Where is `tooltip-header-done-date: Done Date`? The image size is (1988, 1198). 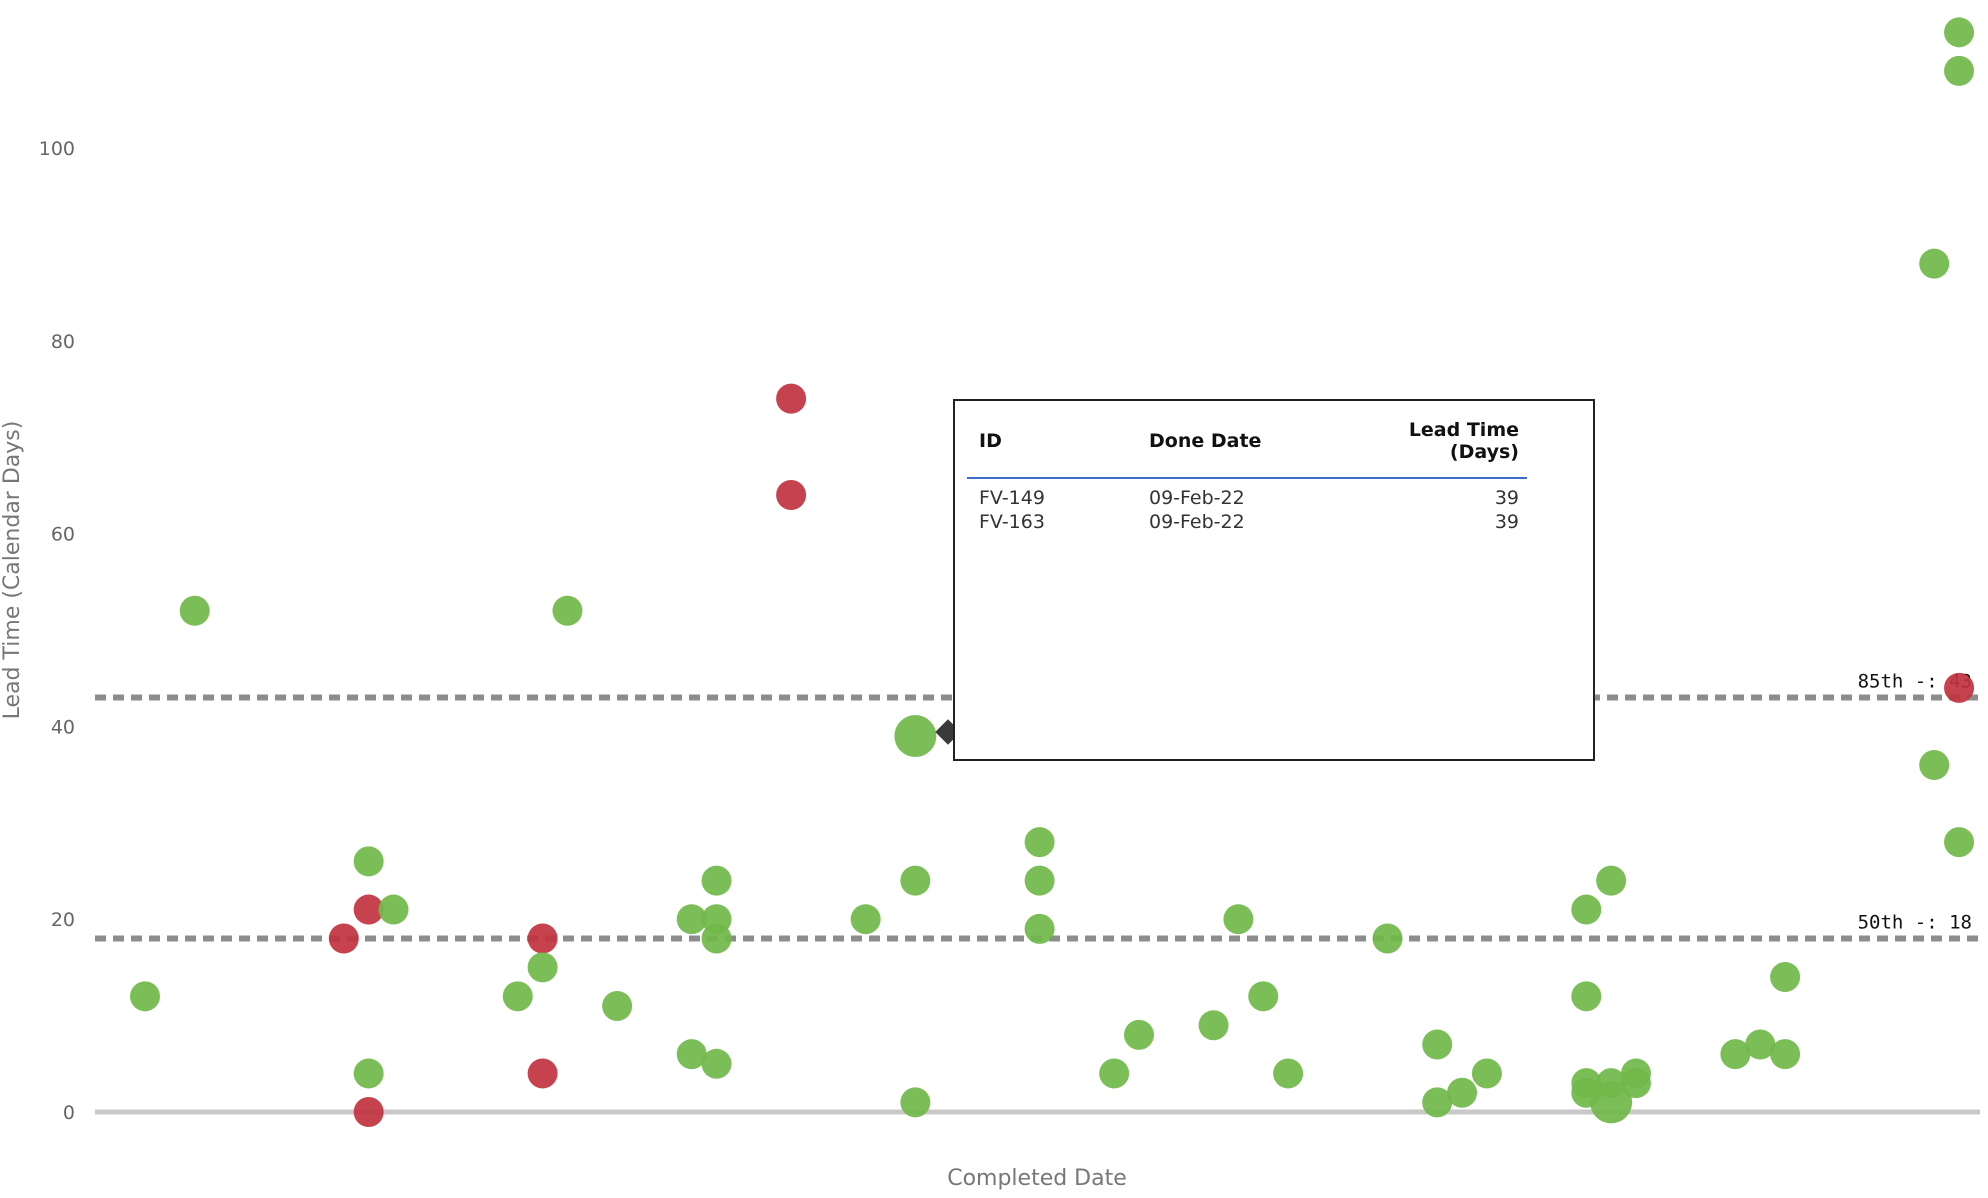 tooltip-header-done-date: Done Date is located at coordinates (1232, 445).